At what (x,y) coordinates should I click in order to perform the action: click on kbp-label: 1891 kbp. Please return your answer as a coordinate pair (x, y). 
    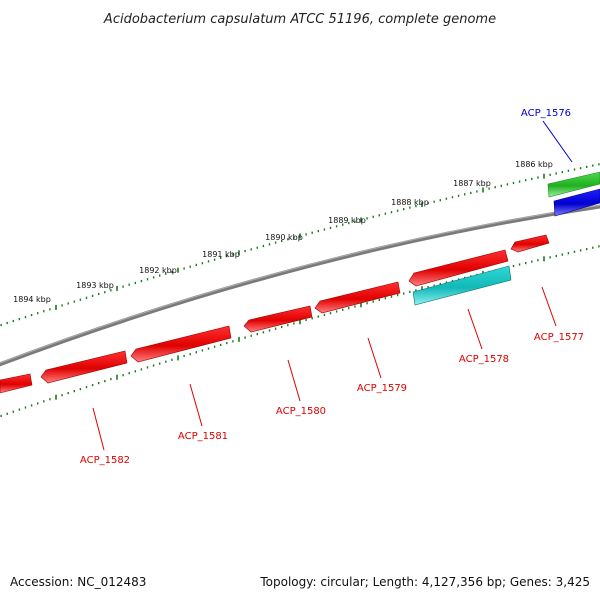
    Looking at the image, I should click on (221, 254).